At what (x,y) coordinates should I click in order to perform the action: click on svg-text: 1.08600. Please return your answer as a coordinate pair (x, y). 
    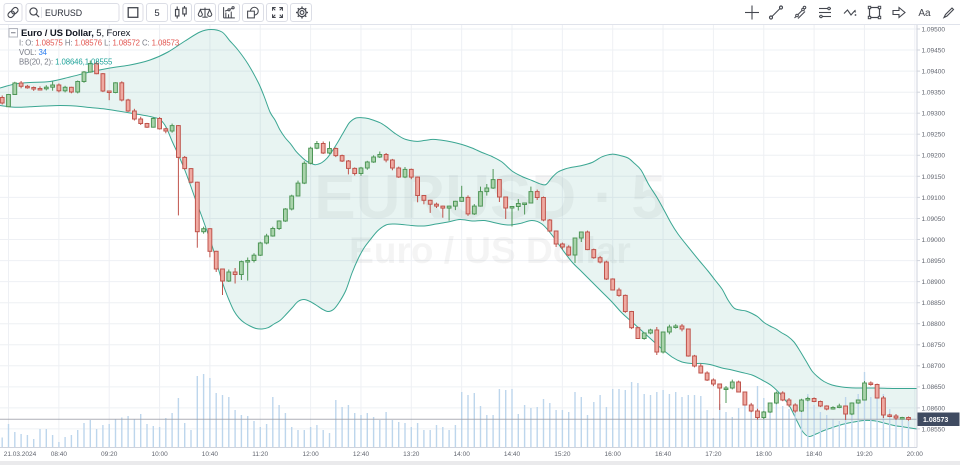
    Looking at the image, I should click on (934, 408).